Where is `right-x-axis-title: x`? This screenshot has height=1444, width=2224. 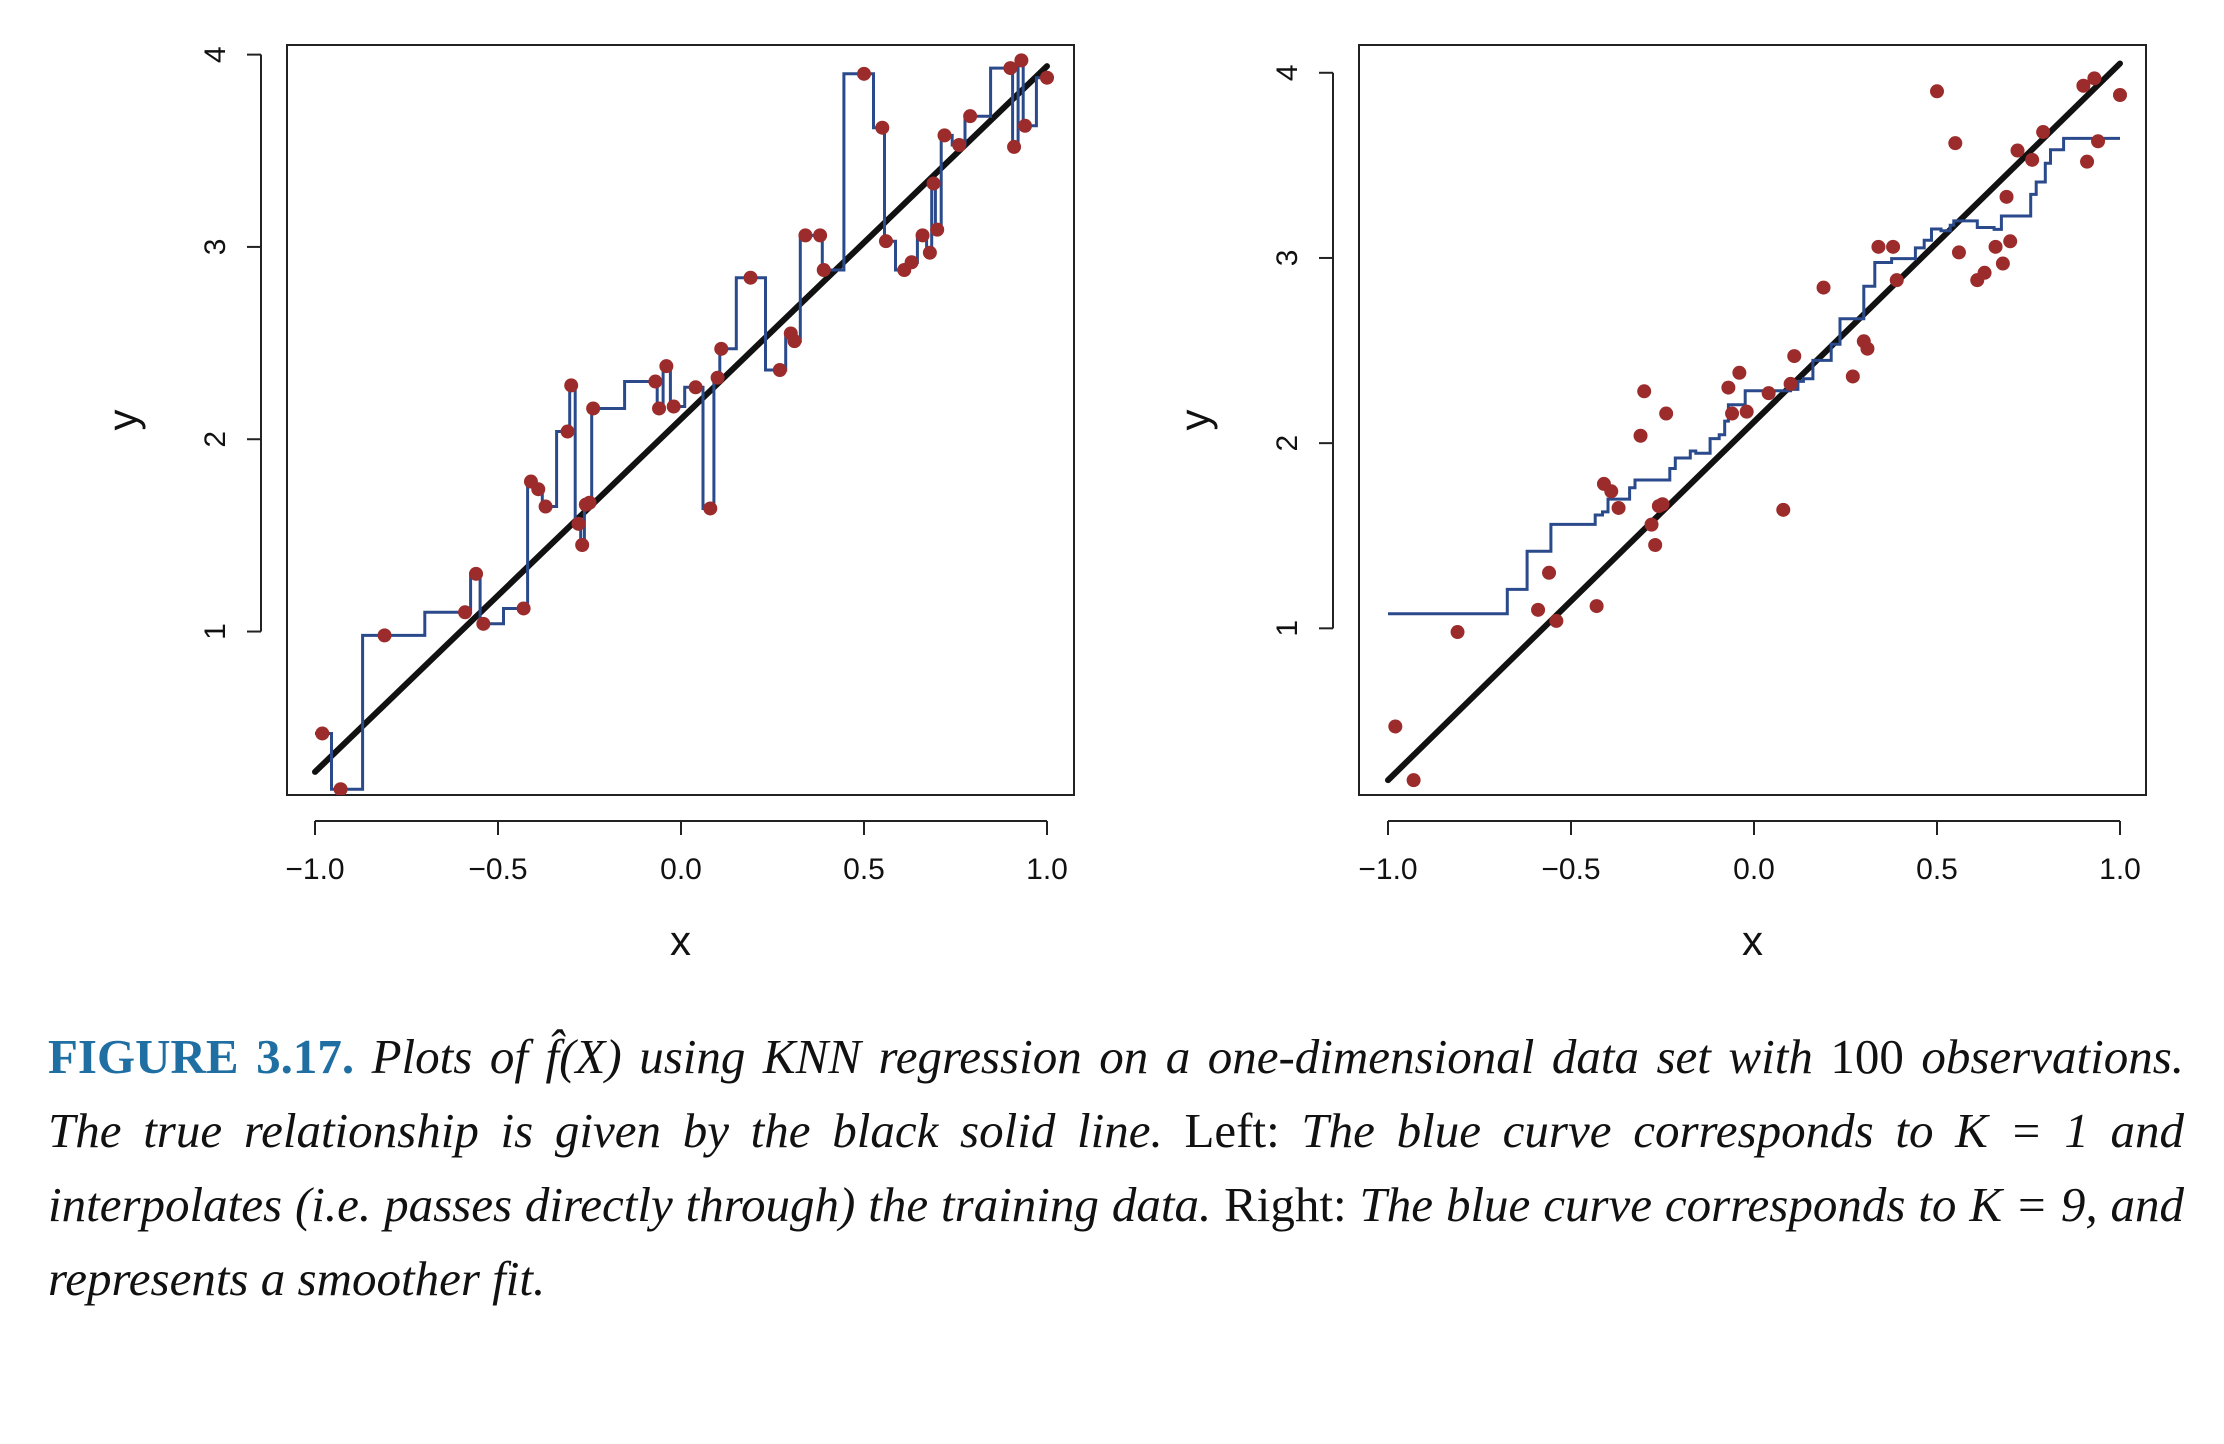 right-x-axis-title: x is located at coordinates (1752, 940).